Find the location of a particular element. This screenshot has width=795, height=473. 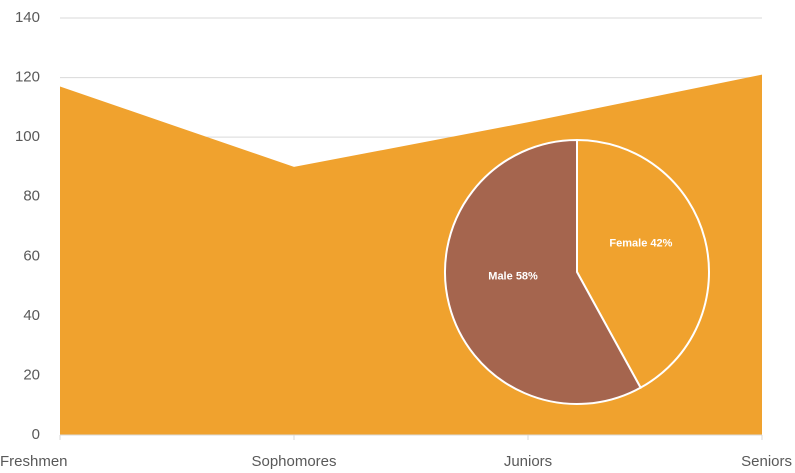

label-name: Male is located at coordinates (500, 276).